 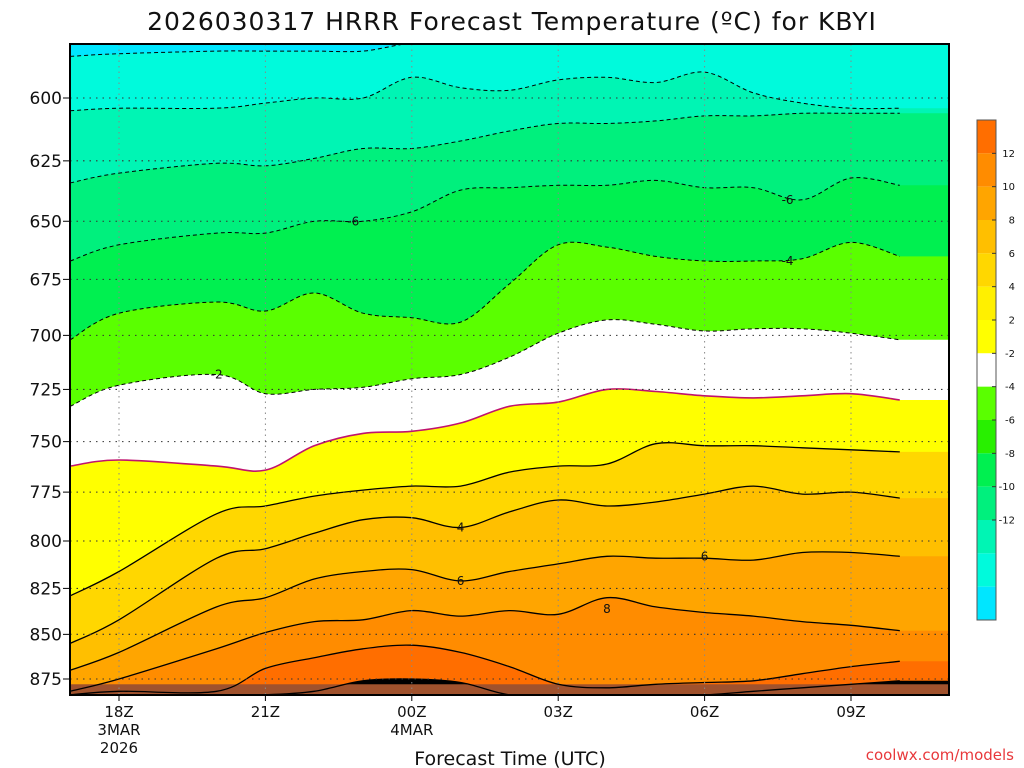 I want to click on y-tick-label: 750, so click(x=46, y=443).